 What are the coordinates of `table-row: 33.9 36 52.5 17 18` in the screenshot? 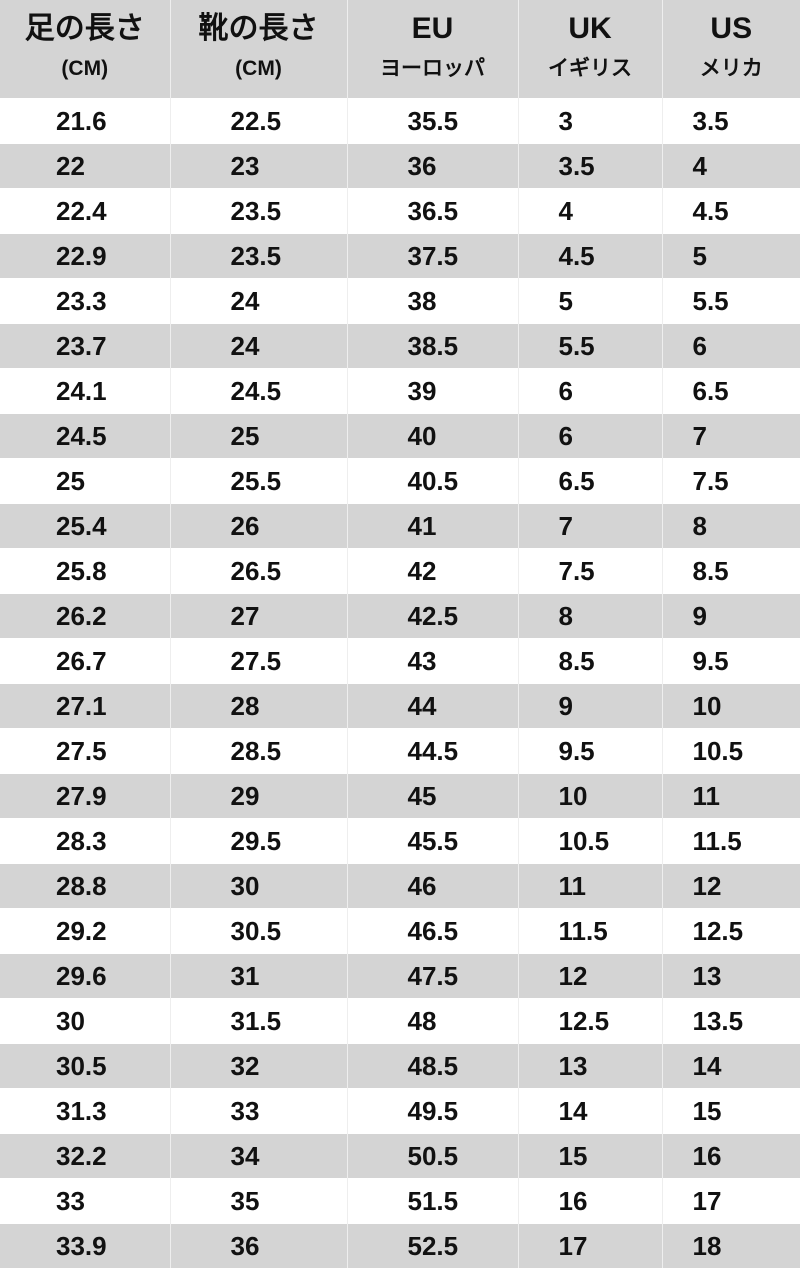 It's located at (400, 1245).